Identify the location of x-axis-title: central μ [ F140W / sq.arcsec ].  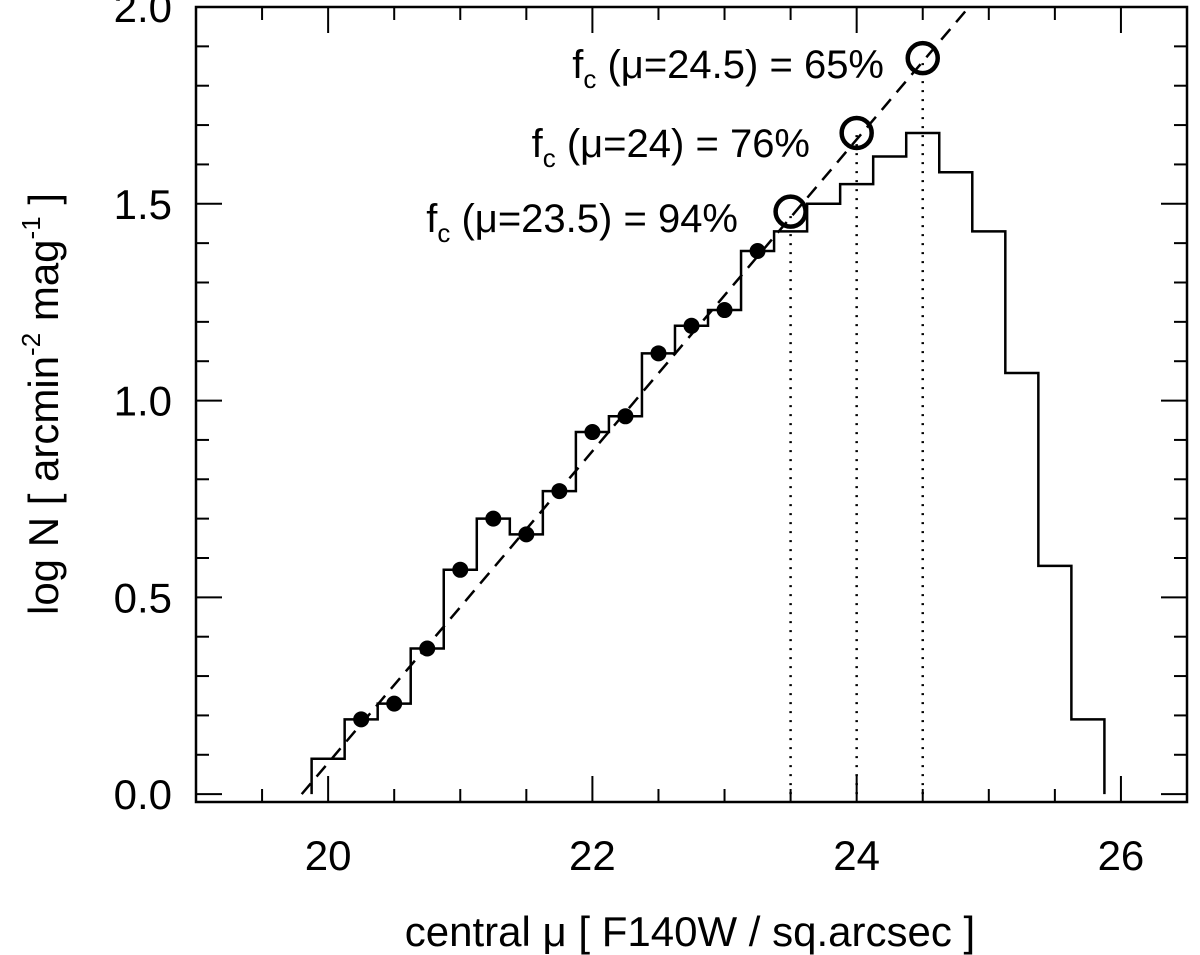
(690, 931).